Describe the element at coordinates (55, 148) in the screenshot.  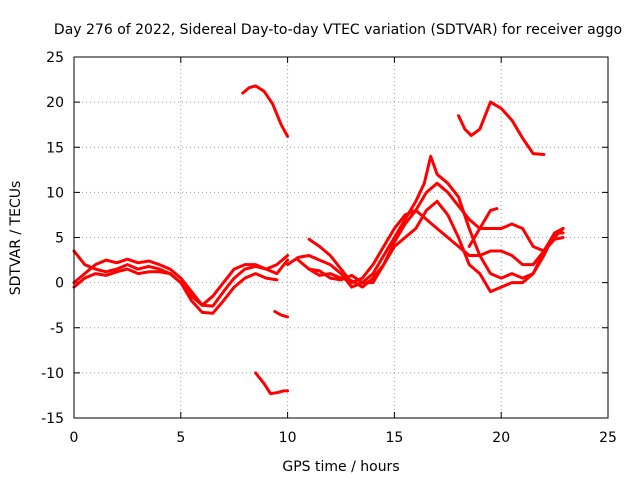
I see `y-tick-label: 15` at that location.